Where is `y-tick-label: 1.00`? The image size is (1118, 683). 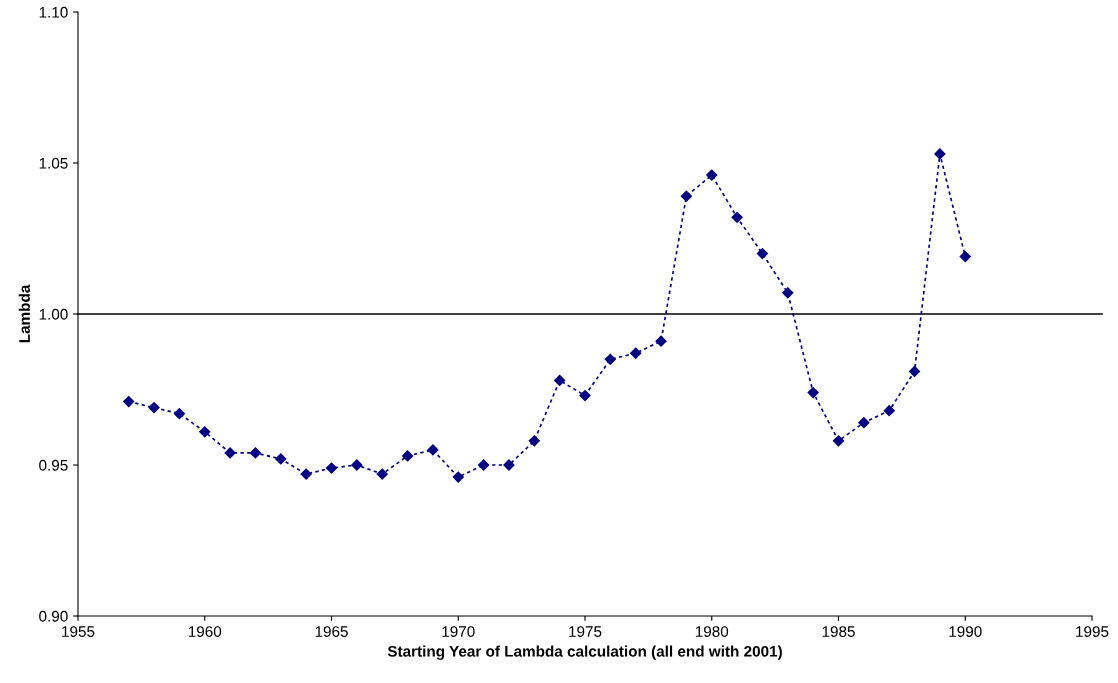 y-tick-label: 1.00 is located at coordinates (53, 314).